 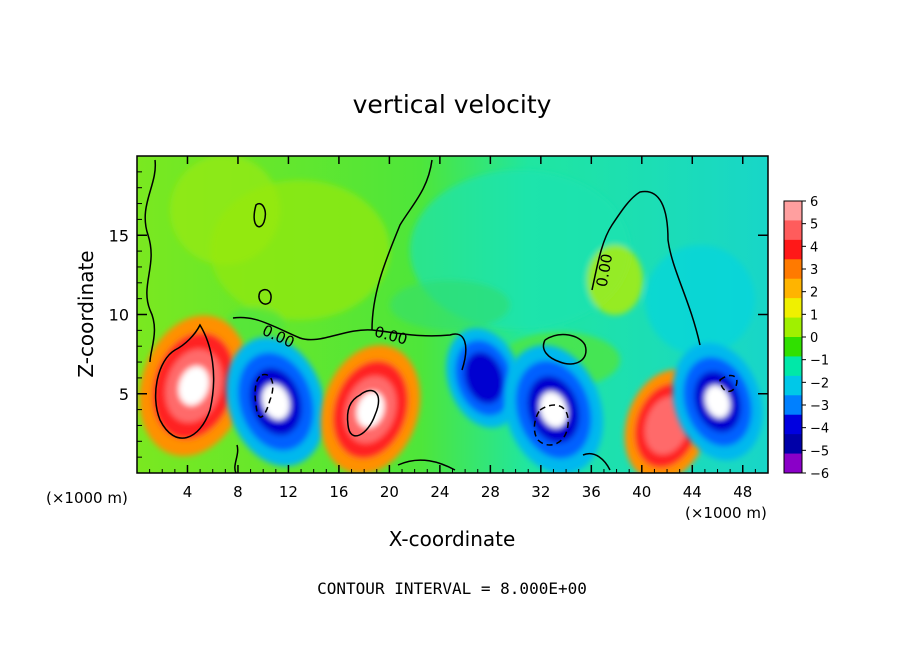 I want to click on colorbar-label: 2, so click(x=814, y=293).